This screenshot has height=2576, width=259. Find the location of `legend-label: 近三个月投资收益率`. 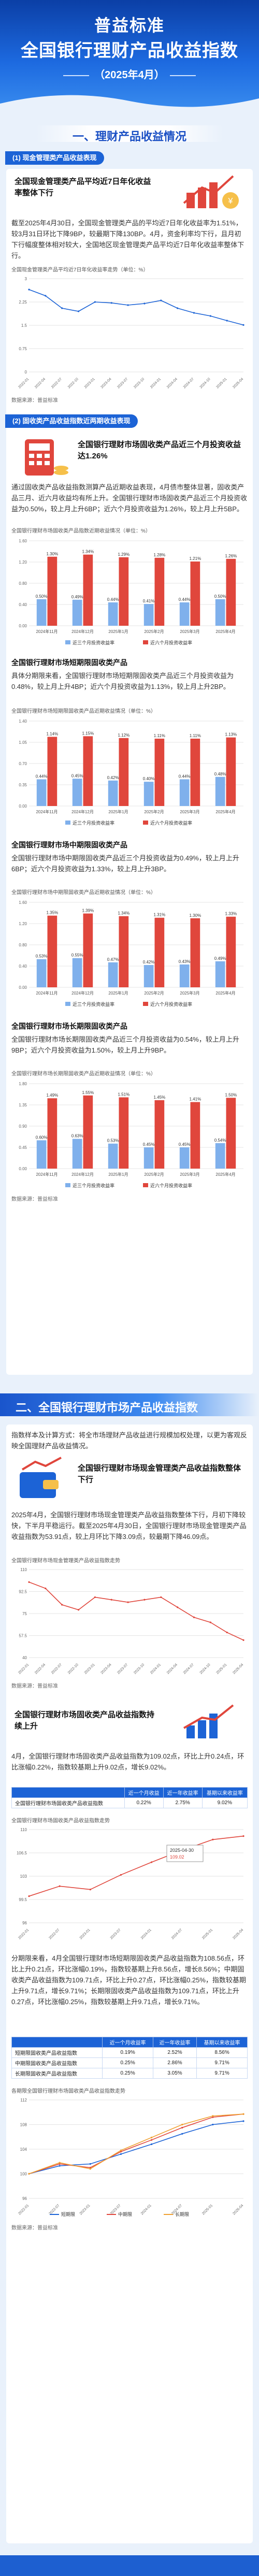

legend-label: 近三个月投资收益率 is located at coordinates (93, 1004).